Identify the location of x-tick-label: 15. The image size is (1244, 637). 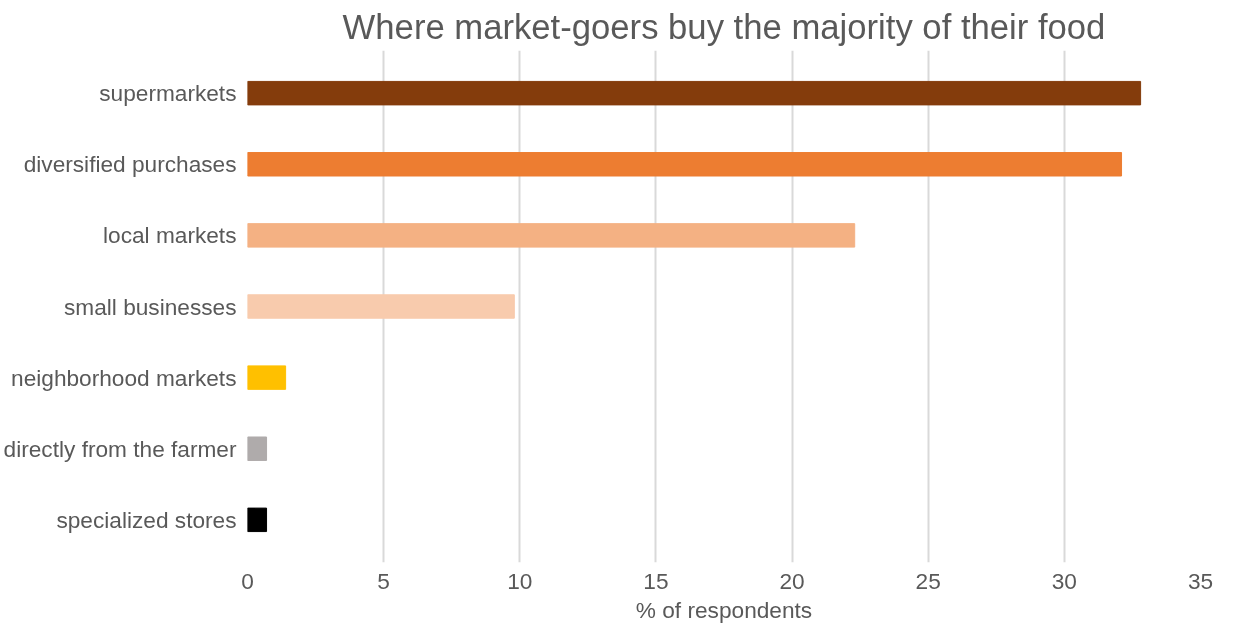
(656, 580).